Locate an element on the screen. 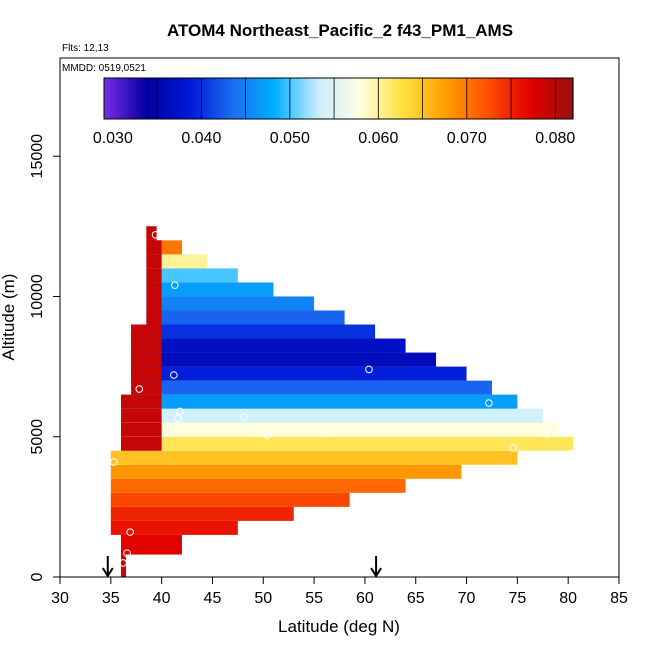  x-axis: 30 35 40 45 50 55 60 65 70 75 80 85 is located at coordinates (339, 592).